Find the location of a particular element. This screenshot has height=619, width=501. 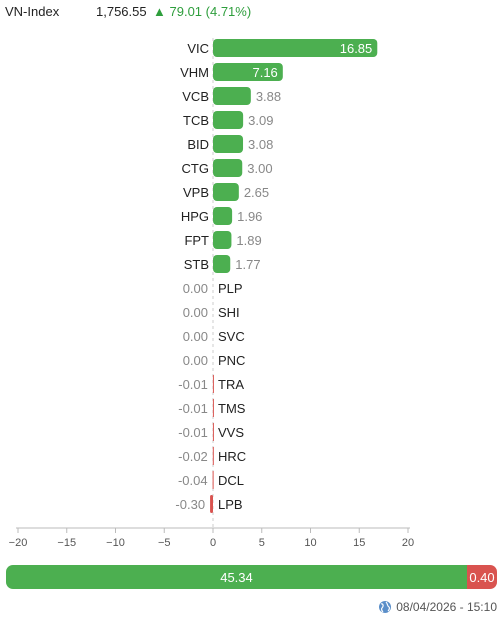

category-label-ctg: CTG is located at coordinates (195, 168).